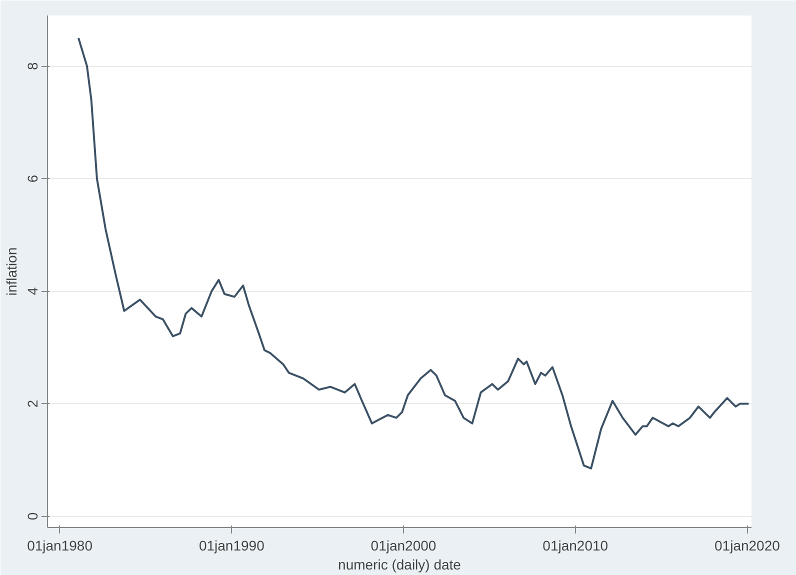 The width and height of the screenshot is (796, 575). What do you see at coordinates (403, 546) in the screenshot?
I see `x-tick-label: 01jan2000` at bounding box center [403, 546].